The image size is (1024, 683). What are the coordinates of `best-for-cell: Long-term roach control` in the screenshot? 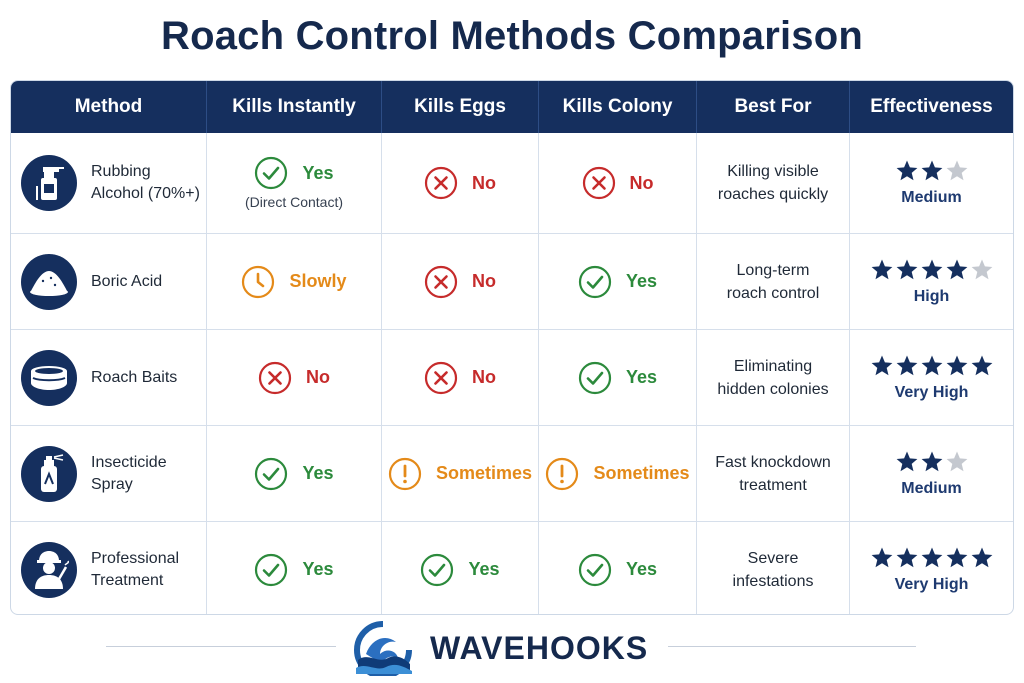 It's located at (773, 281).